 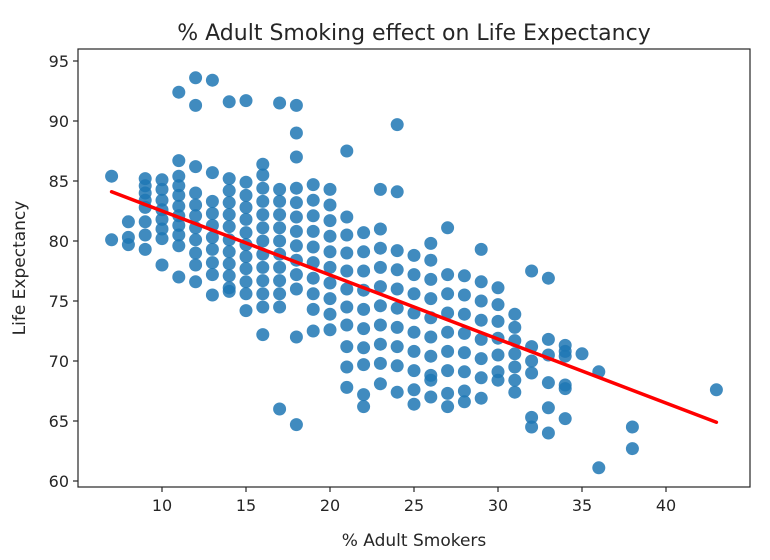 I want to click on x-tick-label: 15, so click(x=246, y=505).